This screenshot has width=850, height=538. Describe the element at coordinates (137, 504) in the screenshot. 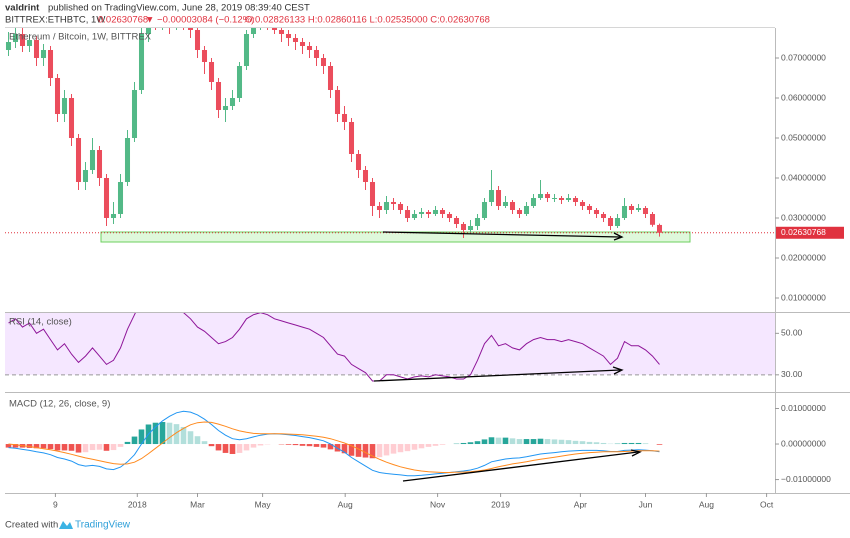

I see `x-tick-label: 2018` at that location.